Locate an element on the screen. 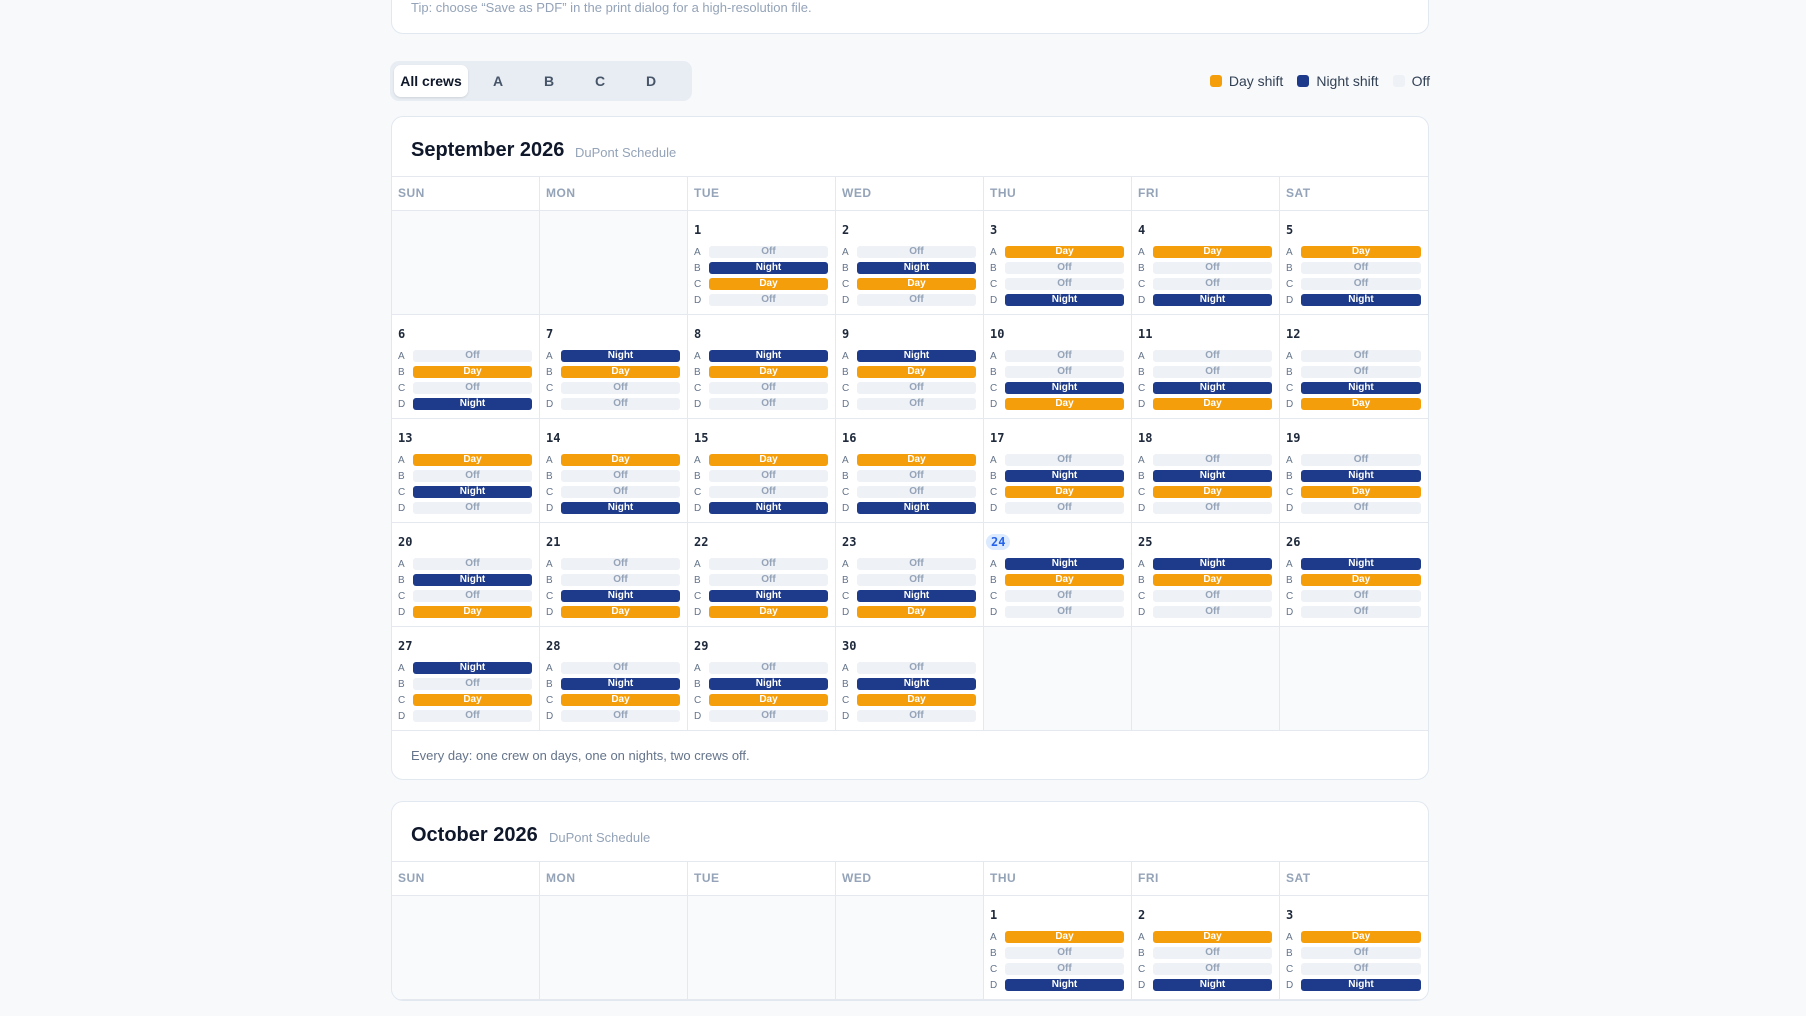  day-cell: 19 A Off B Night C Day D Off is located at coordinates (1354, 471).